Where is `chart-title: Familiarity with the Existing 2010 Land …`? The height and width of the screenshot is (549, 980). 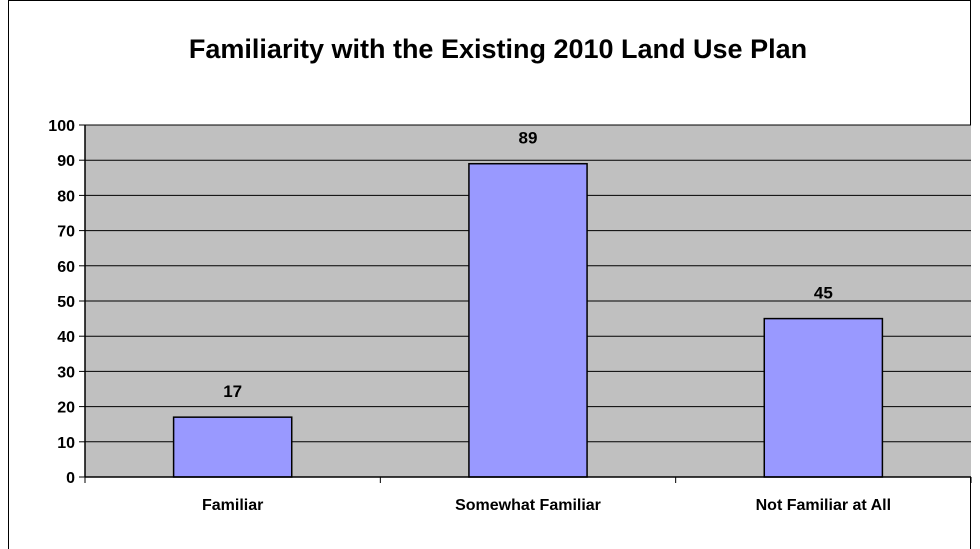
chart-title: Familiarity with the Existing 2010 Land … is located at coordinates (498, 49).